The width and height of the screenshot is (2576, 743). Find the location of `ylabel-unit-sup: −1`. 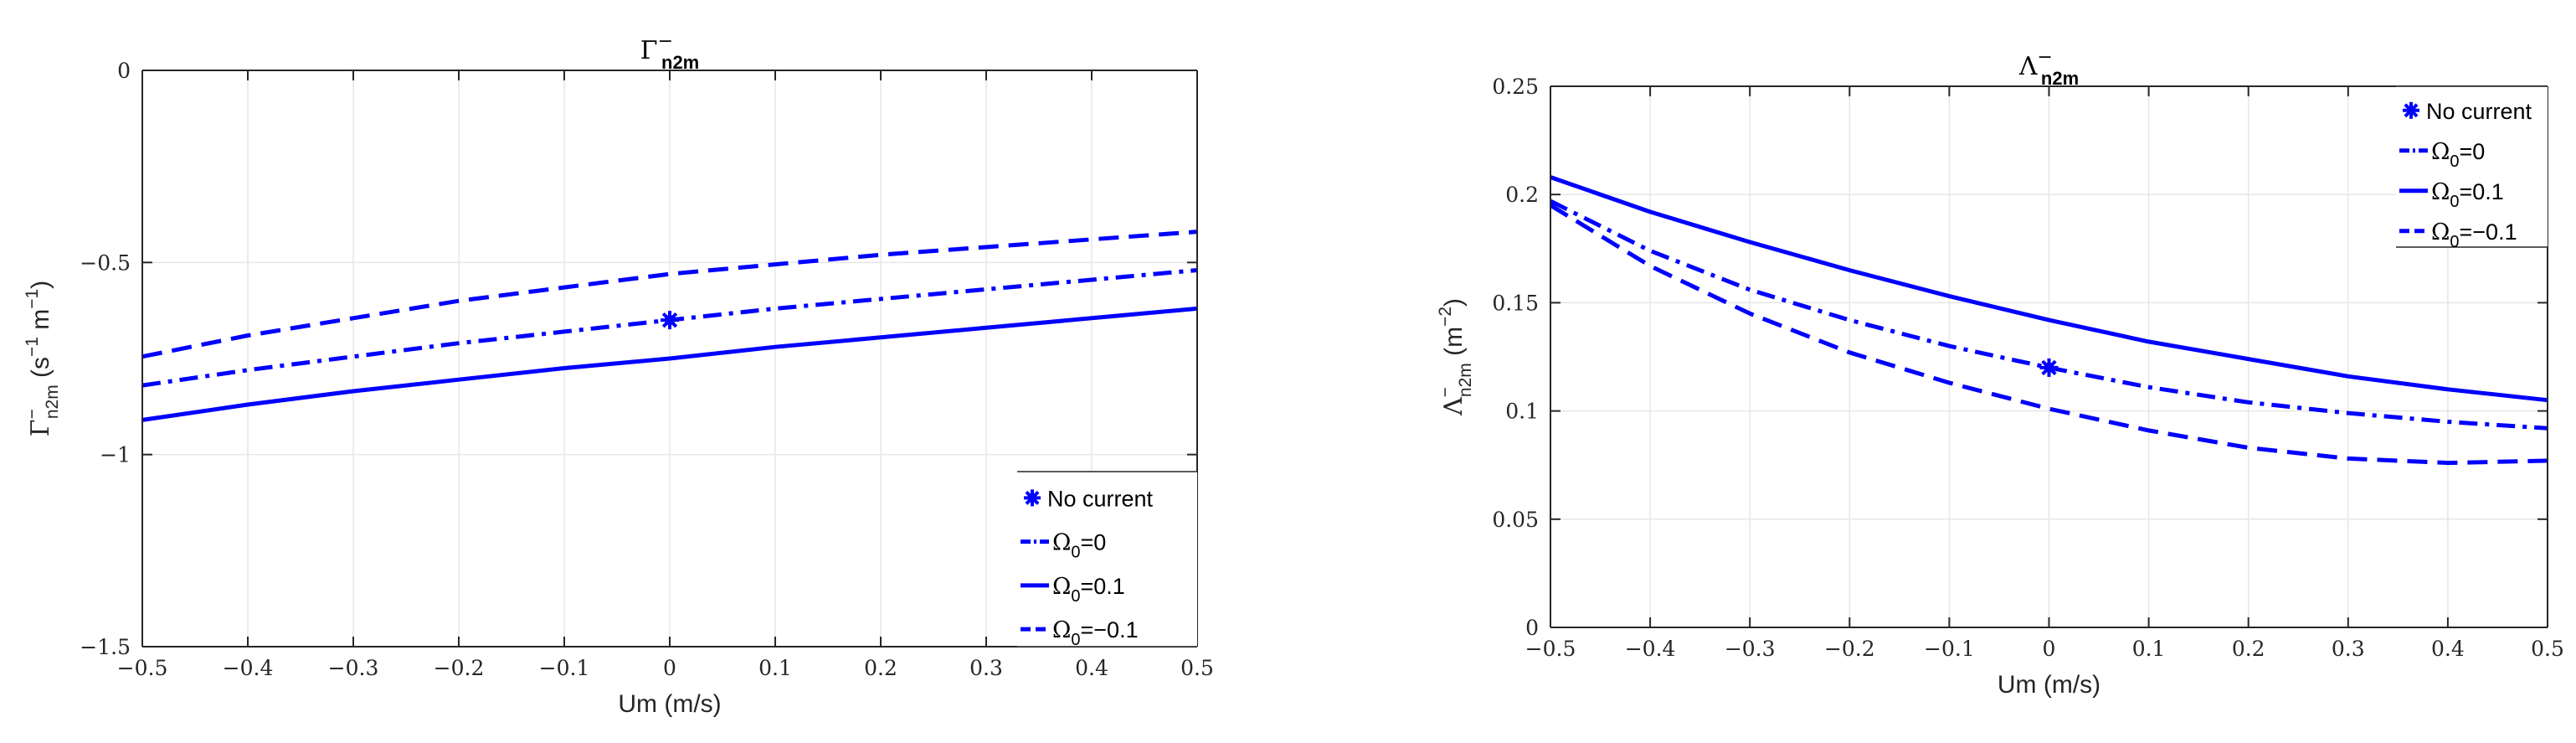

ylabel-unit-sup: −1 is located at coordinates (32, 347).